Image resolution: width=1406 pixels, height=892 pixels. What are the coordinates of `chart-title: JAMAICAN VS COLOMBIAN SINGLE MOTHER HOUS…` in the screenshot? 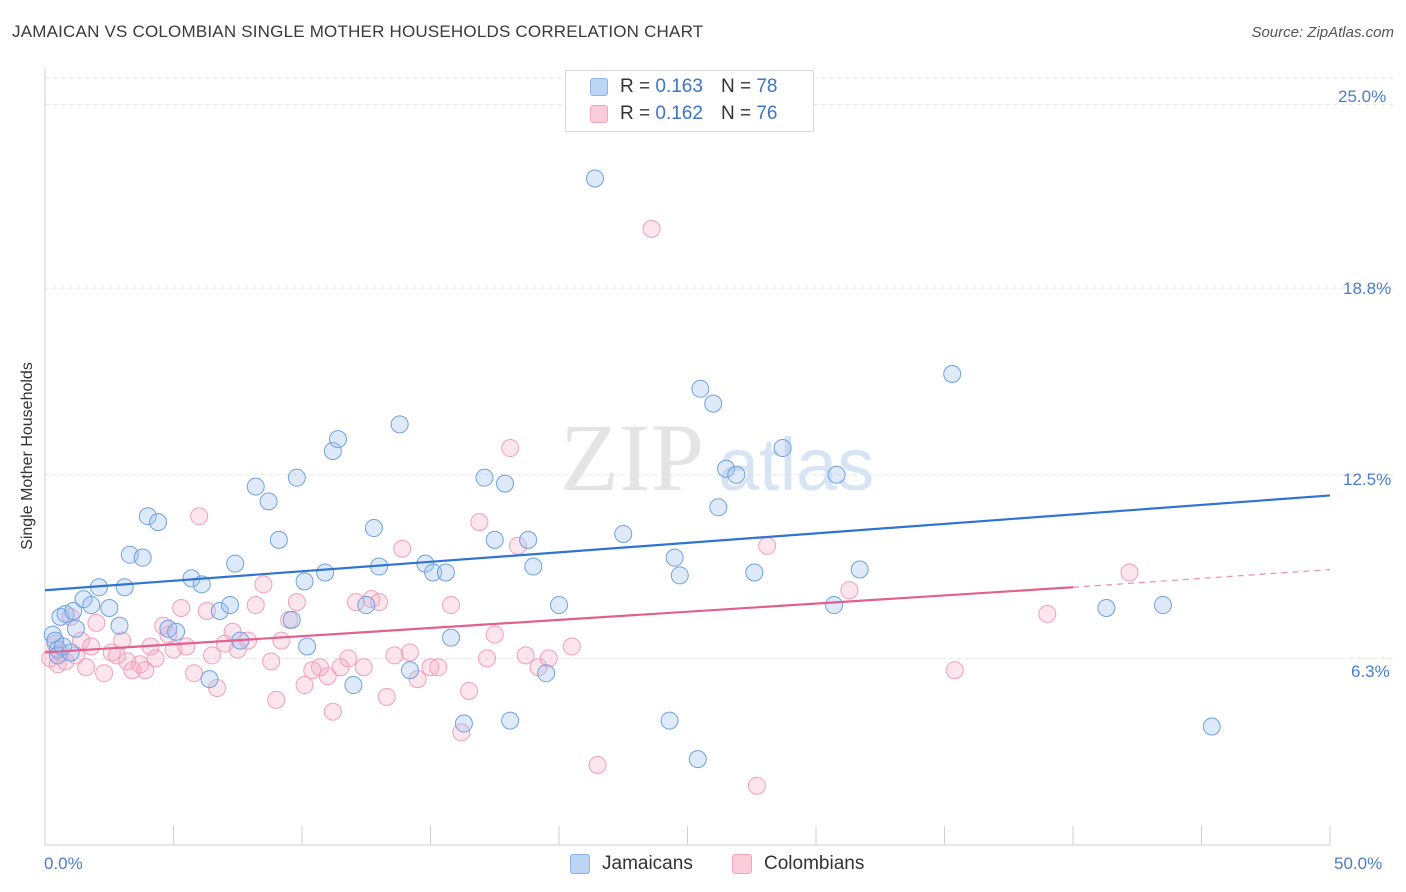 It's located at (358, 31).